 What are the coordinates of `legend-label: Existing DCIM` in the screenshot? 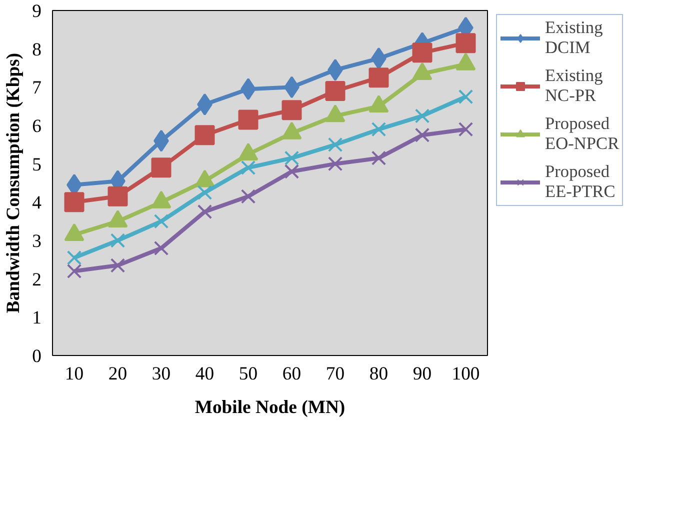 It's located at (574, 38).